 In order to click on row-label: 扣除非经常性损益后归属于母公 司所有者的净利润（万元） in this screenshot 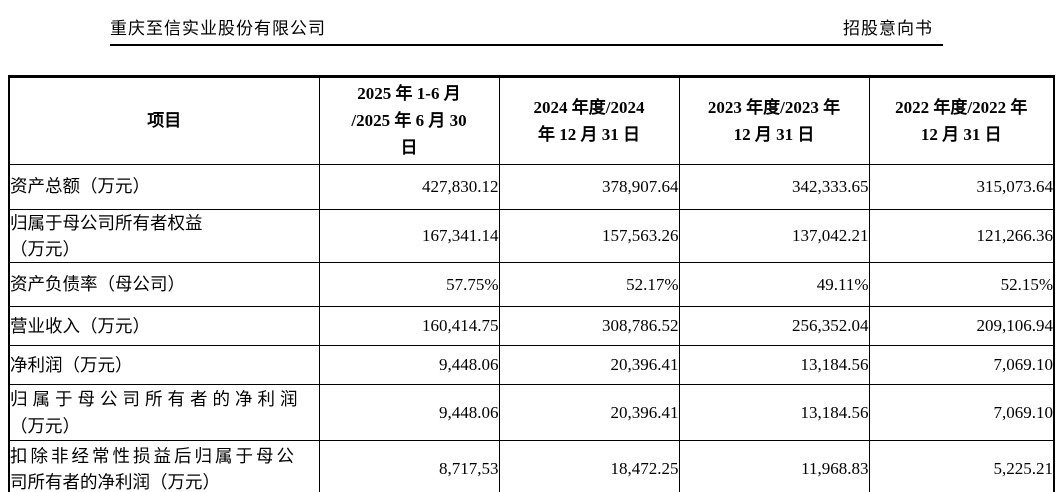, I will do `click(164, 466)`.